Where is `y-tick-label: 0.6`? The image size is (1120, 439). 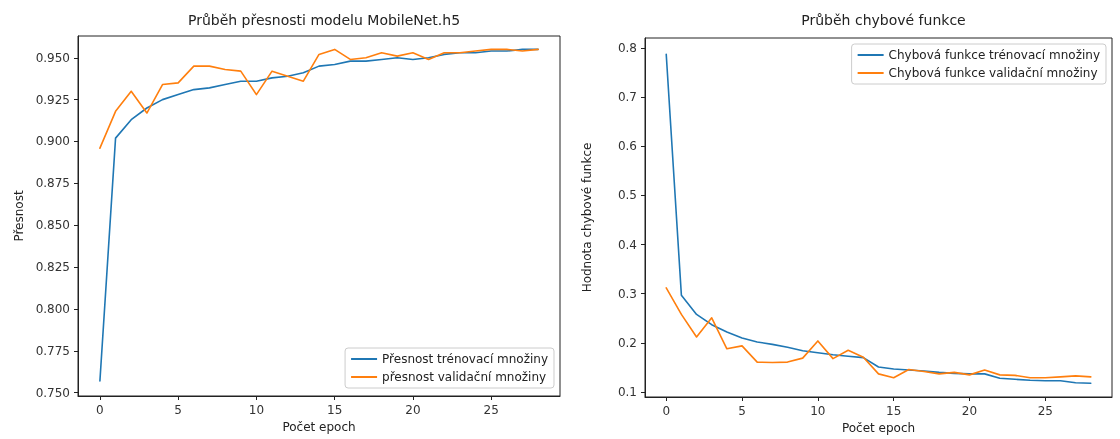
y-tick-label: 0.6 is located at coordinates (627, 146).